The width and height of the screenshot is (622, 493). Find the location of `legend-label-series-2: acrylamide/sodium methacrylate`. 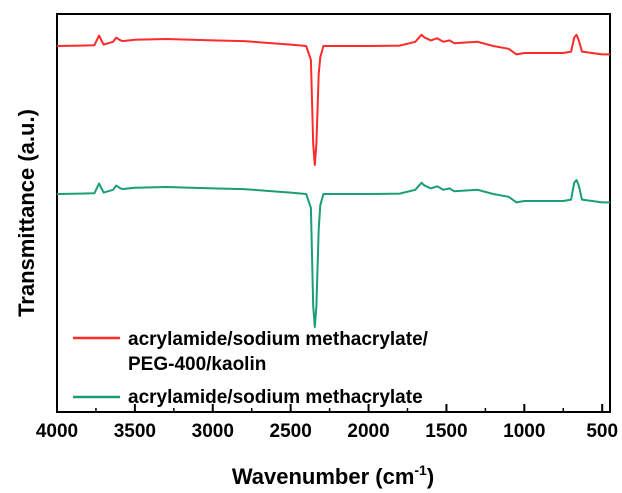

legend-label-series-2: acrylamide/sodium methacrylate is located at coordinates (275, 397).